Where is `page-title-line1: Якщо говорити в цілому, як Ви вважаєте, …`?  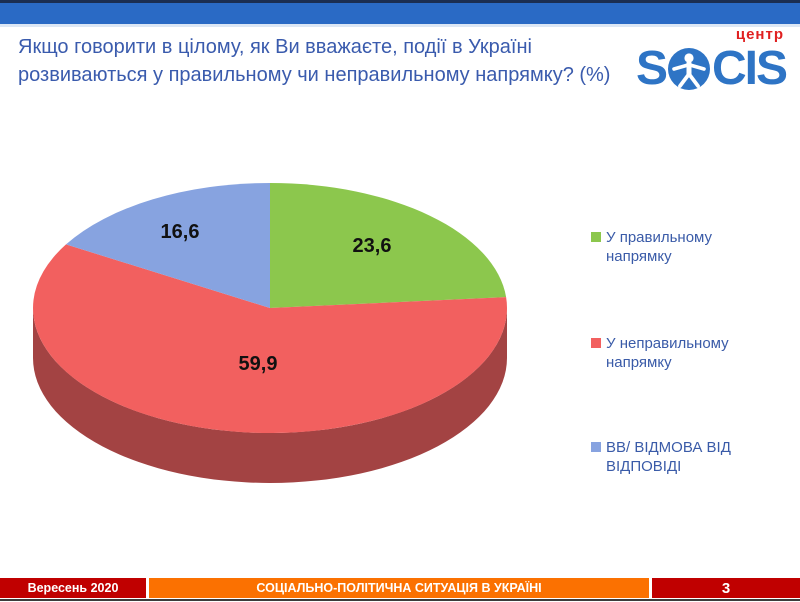
page-title-line1: Якщо говорити в цілому, як Ви вважаєте, … is located at coordinates (275, 47).